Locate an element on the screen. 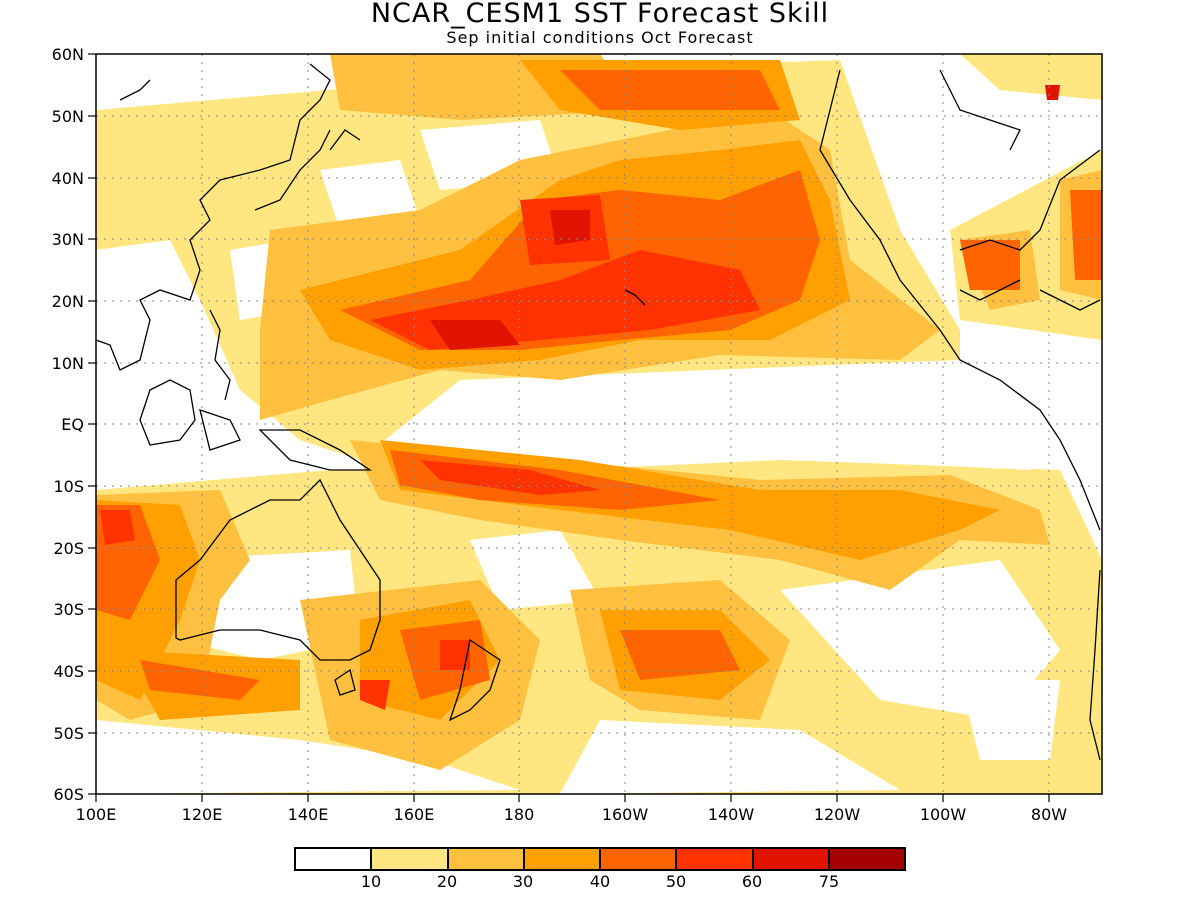 The image size is (1200, 900). lon-label: 120E is located at coordinates (202, 814).